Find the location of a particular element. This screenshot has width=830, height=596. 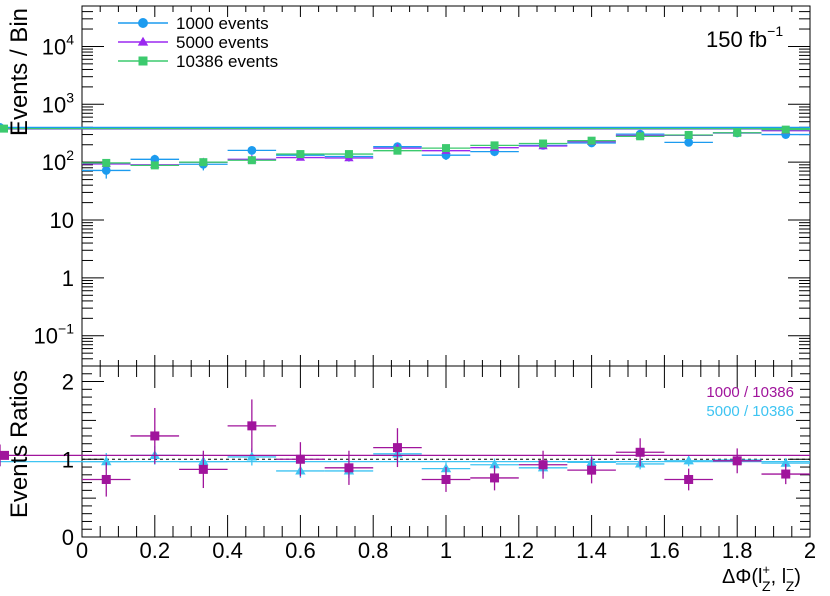

y-tick-label-exp: 3 is located at coordinates (70, 97).